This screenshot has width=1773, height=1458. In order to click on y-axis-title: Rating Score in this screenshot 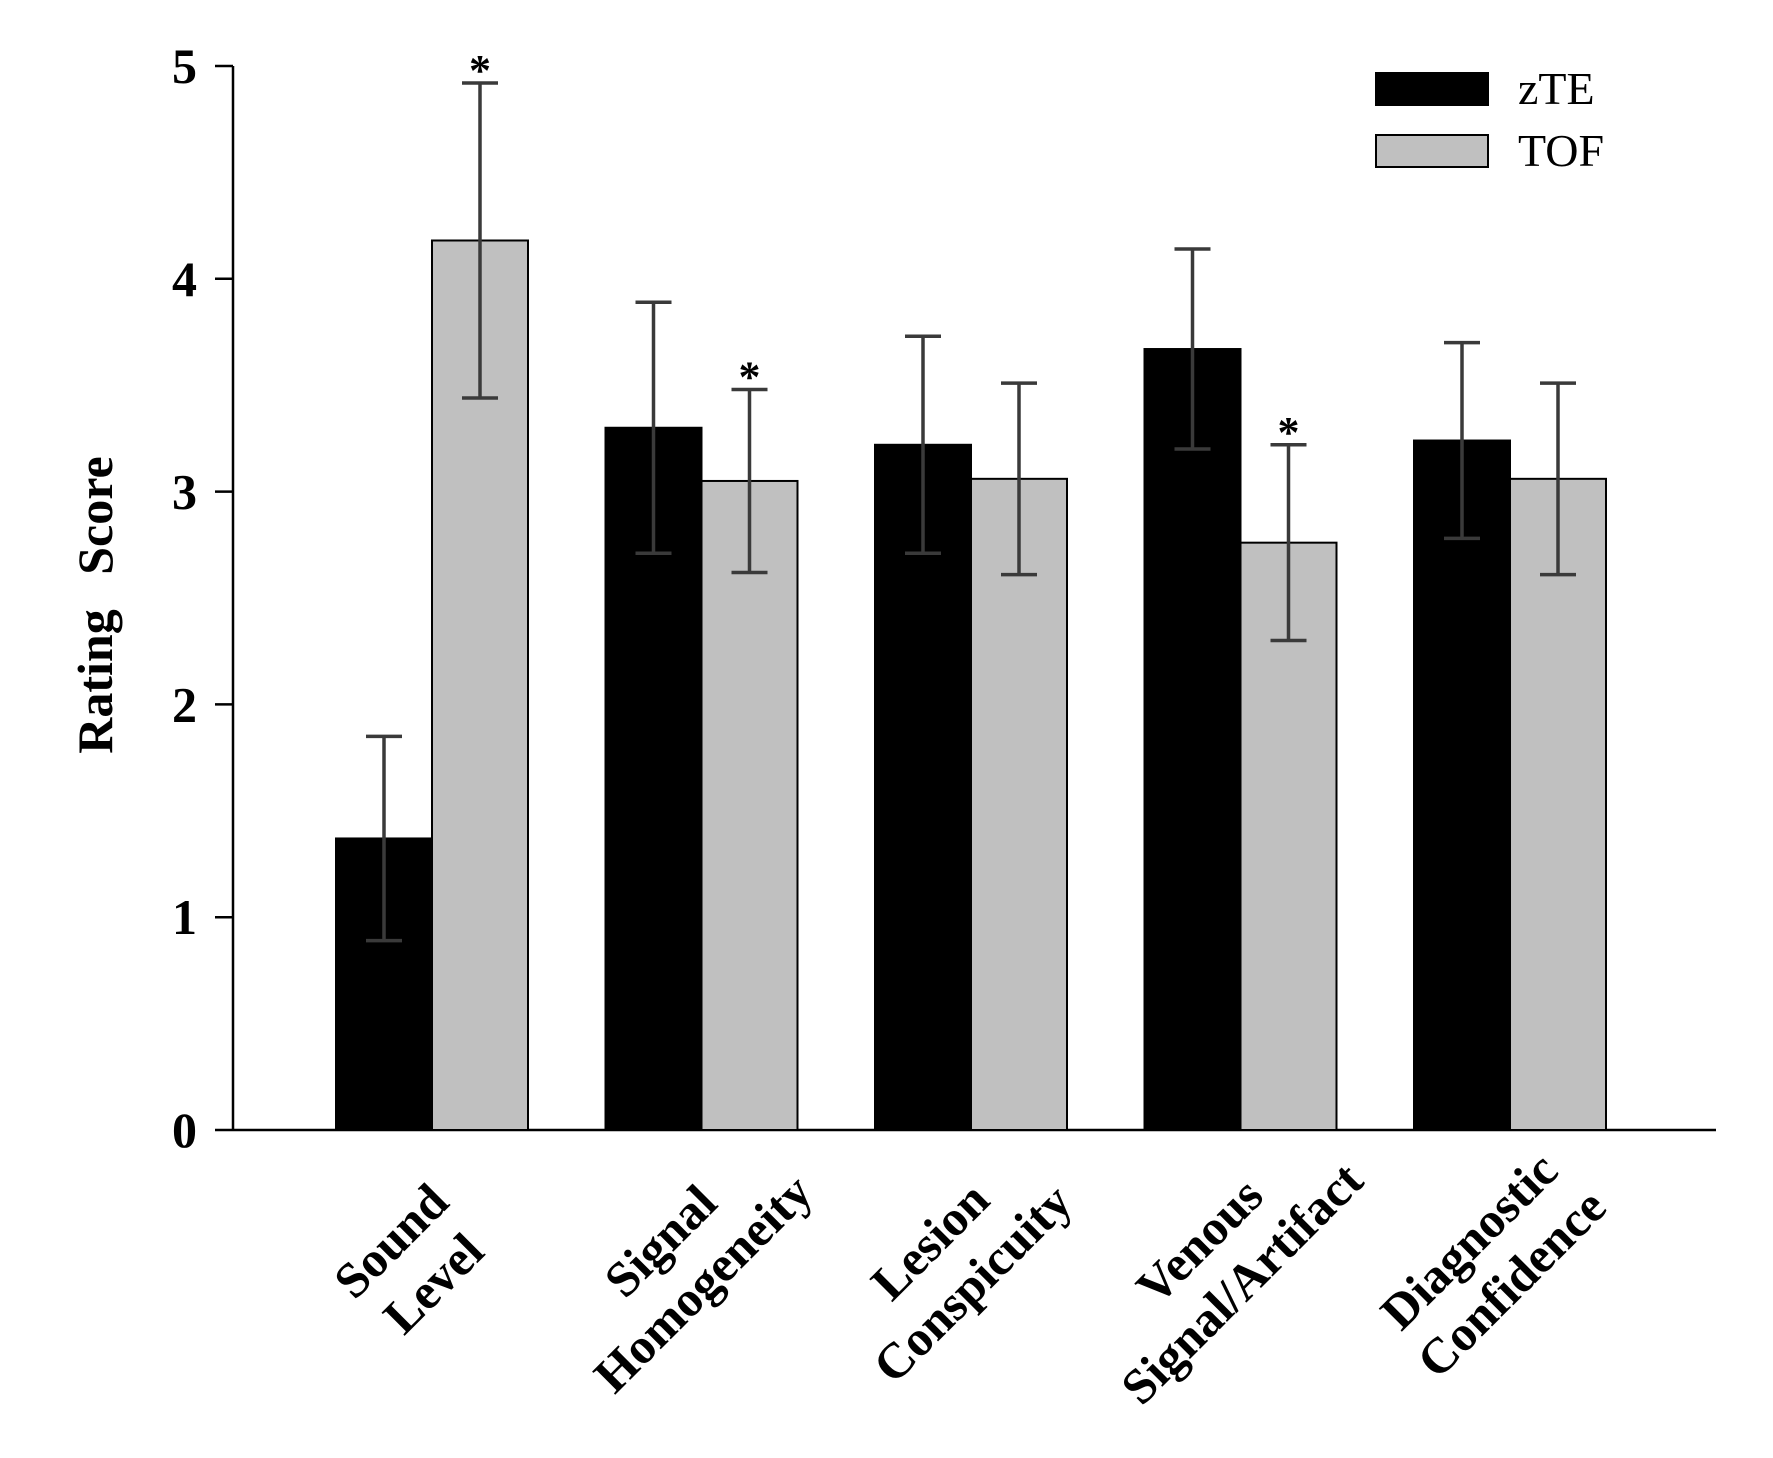, I will do `click(95, 604)`.